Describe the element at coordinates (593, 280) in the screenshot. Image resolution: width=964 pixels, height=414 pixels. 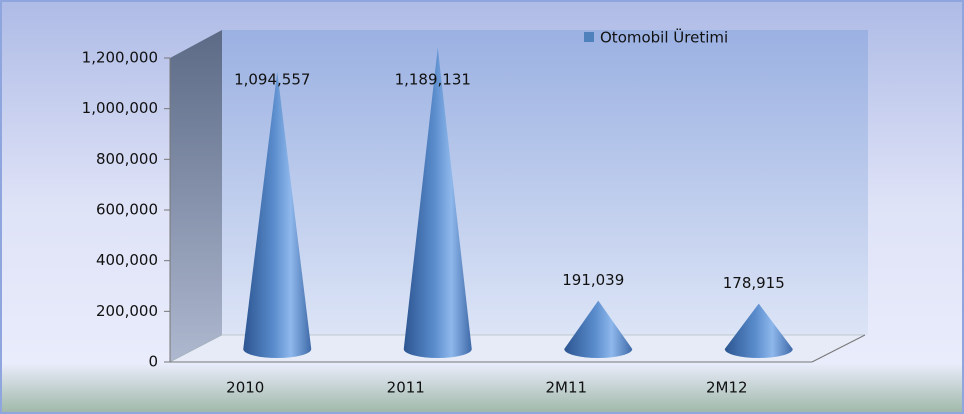
I see `value-label: 191,039` at that location.